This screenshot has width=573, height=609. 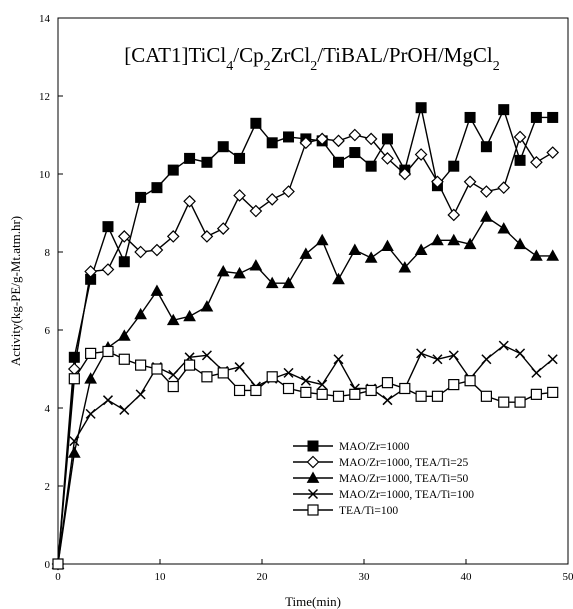 What do you see at coordinates (48, 565) in the screenshot?
I see `y-tick-label: 0` at bounding box center [48, 565].